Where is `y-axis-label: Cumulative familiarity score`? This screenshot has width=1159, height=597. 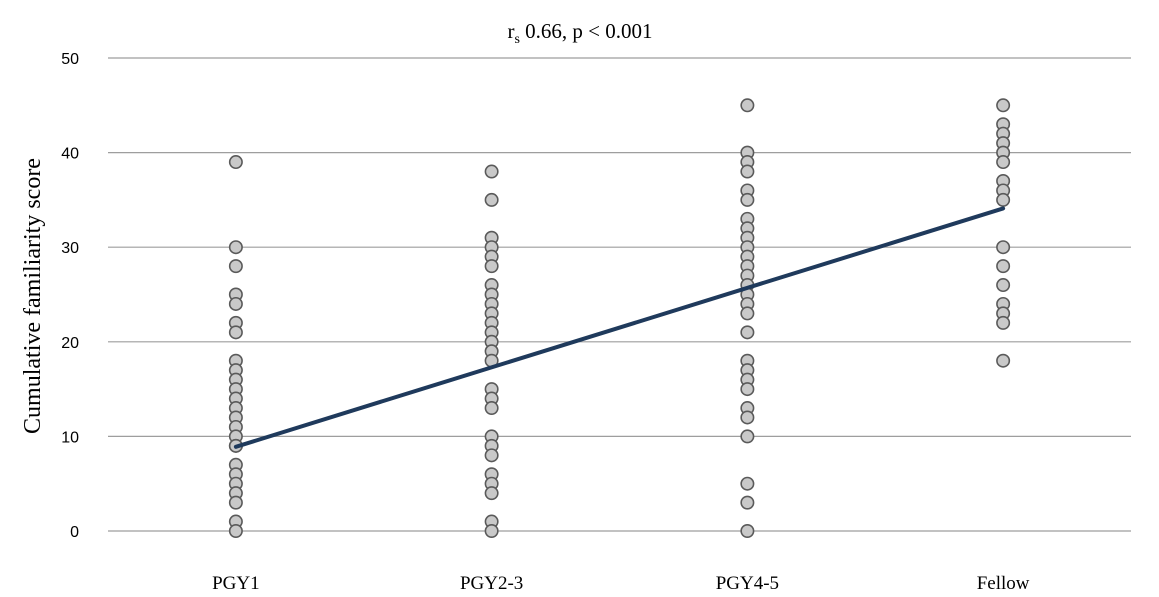
y-axis-label: Cumulative familiarity score is located at coordinates (33, 296).